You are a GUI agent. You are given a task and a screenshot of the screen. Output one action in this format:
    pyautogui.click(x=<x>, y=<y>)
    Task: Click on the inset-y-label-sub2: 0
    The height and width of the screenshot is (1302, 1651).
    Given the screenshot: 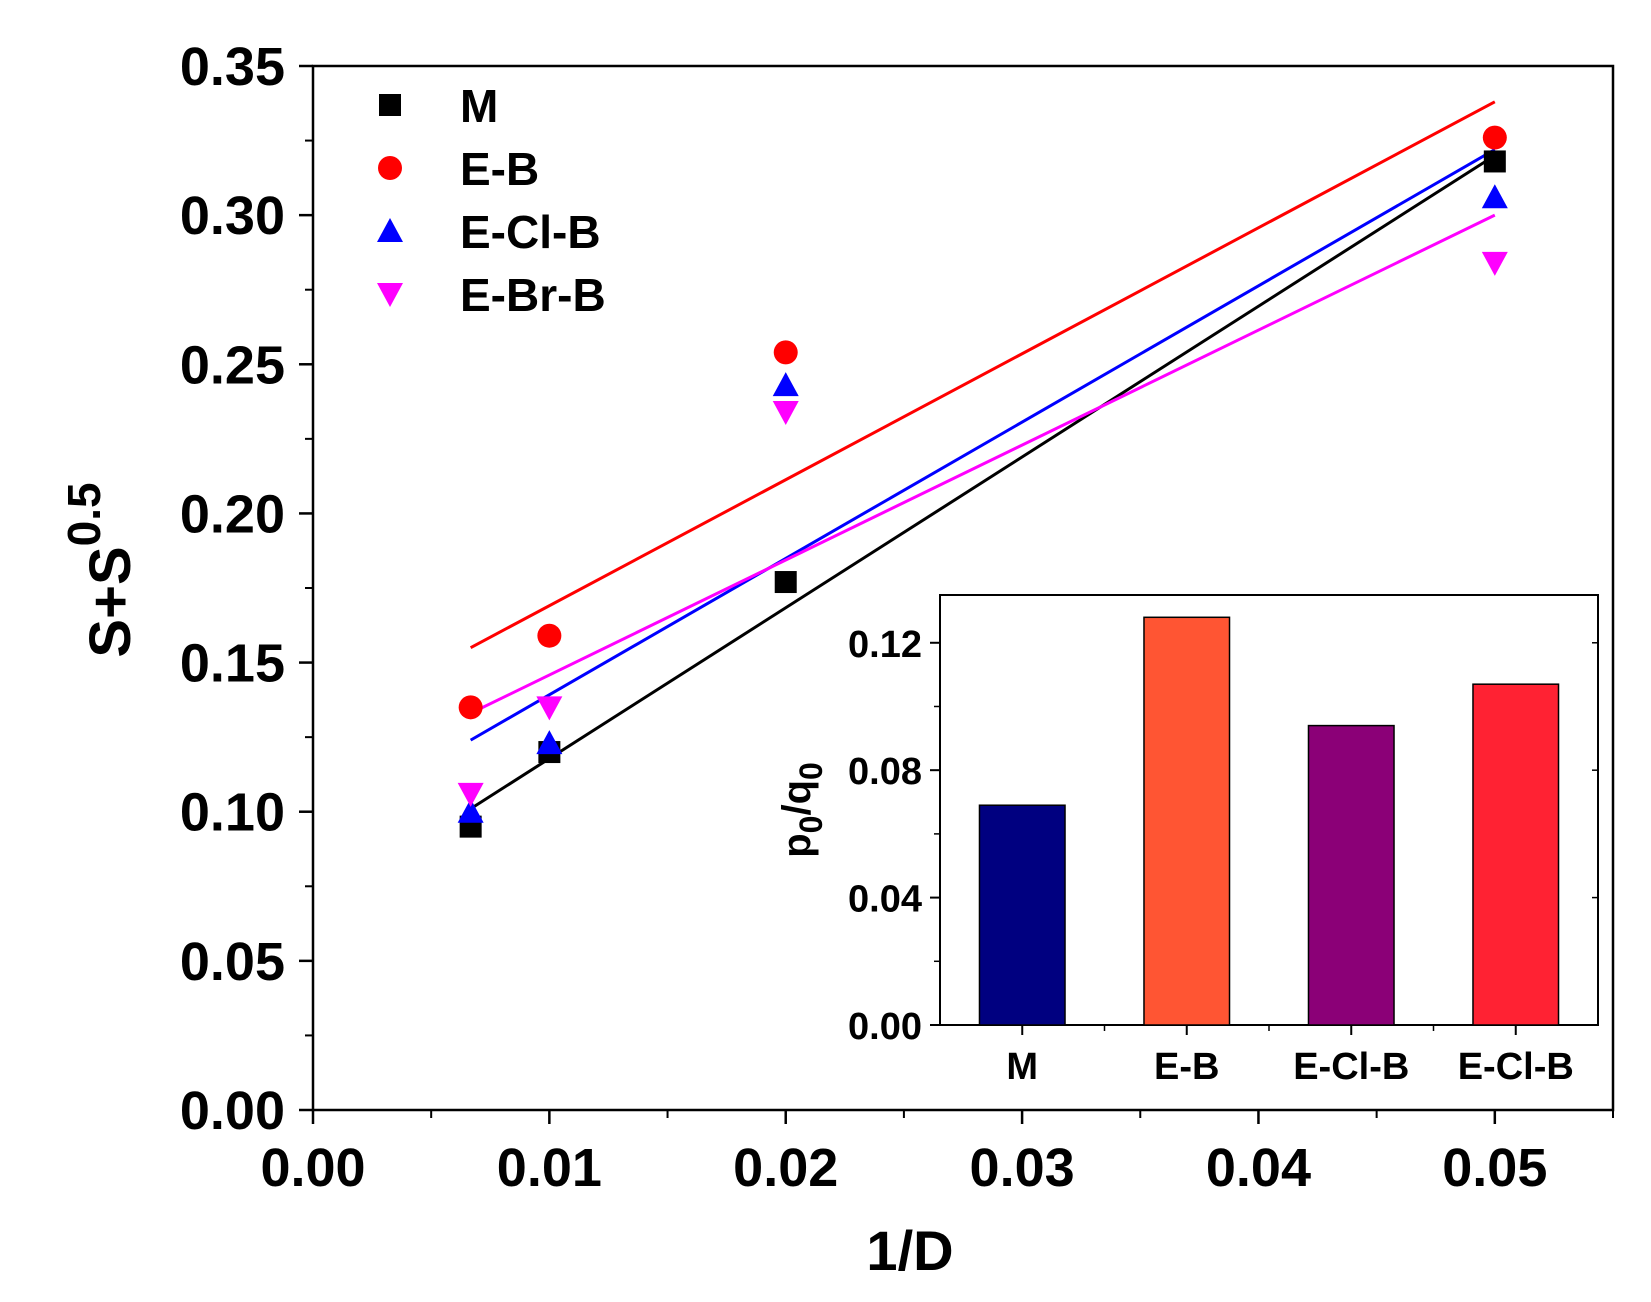 What is the action you would take?
    pyautogui.click(x=811, y=771)
    